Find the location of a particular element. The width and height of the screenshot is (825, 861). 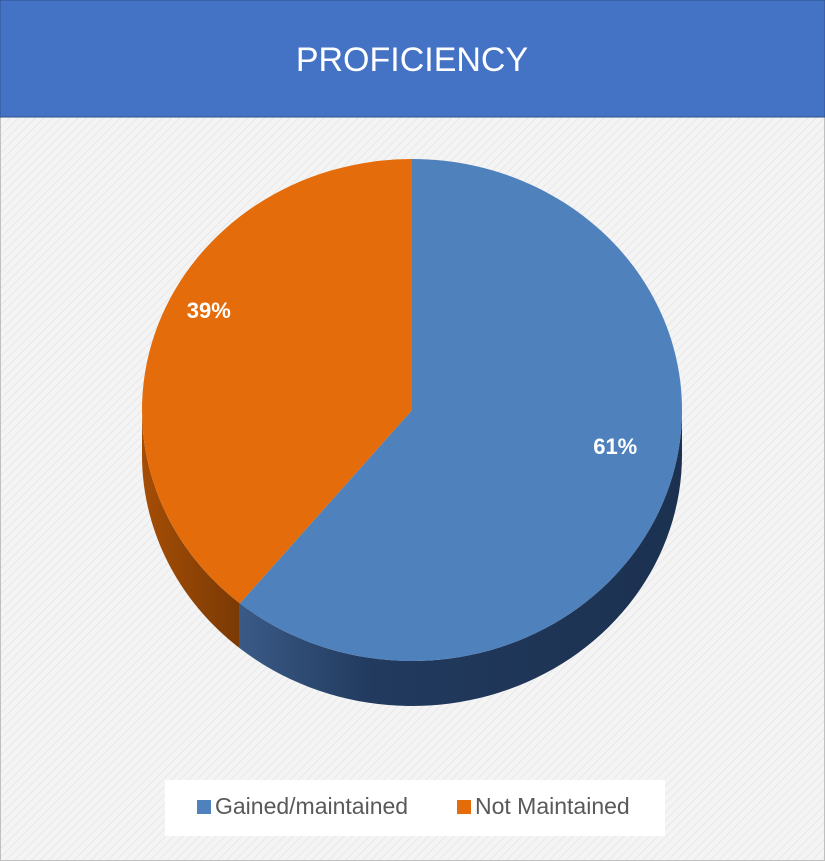

slice-side is located at coordinates (191, 529).